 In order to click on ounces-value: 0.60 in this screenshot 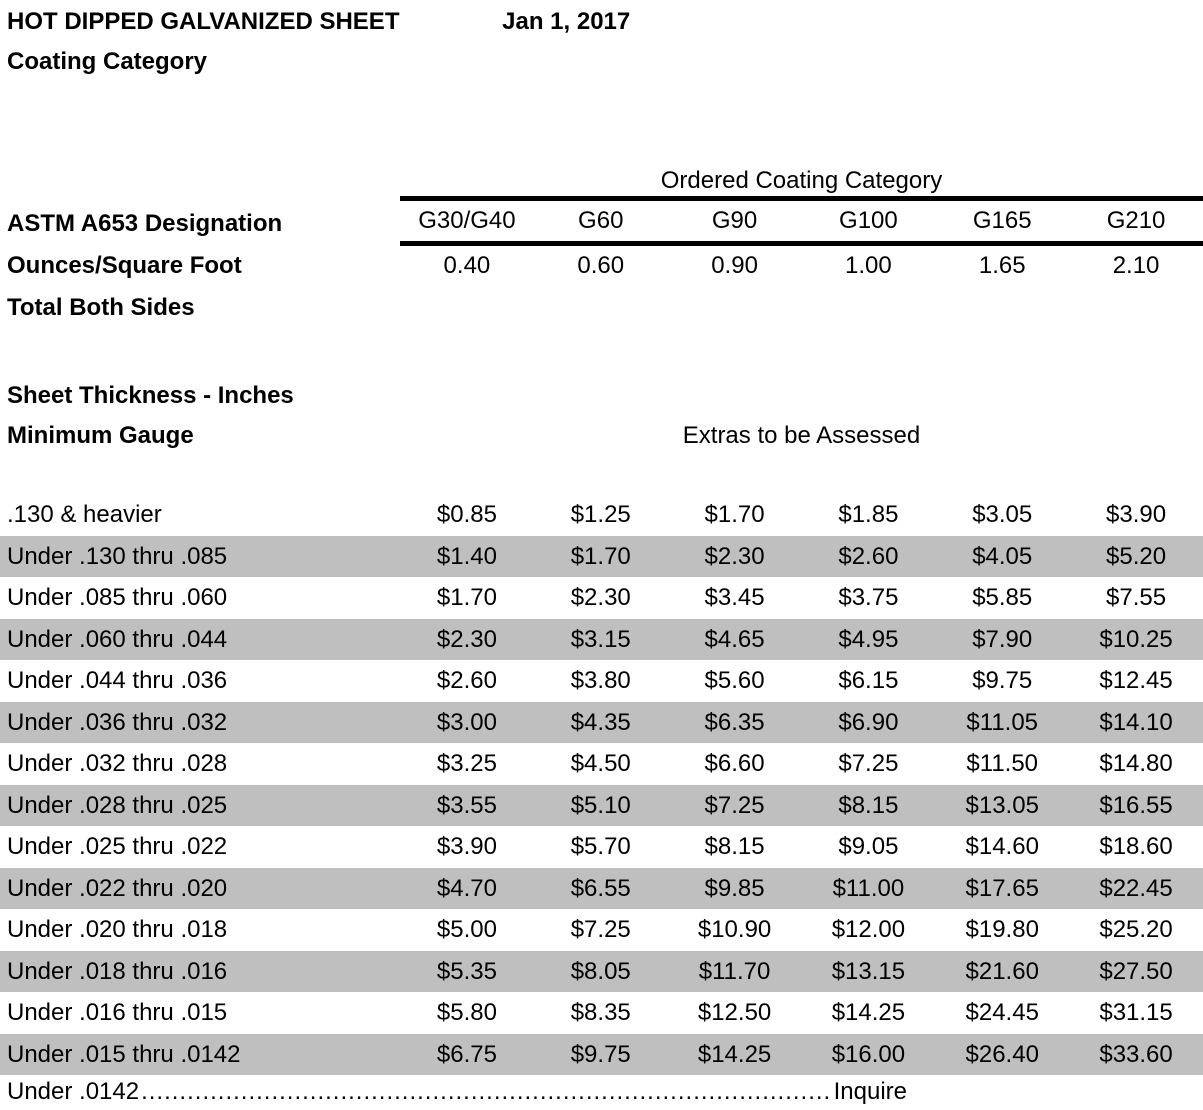, I will do `click(601, 265)`.